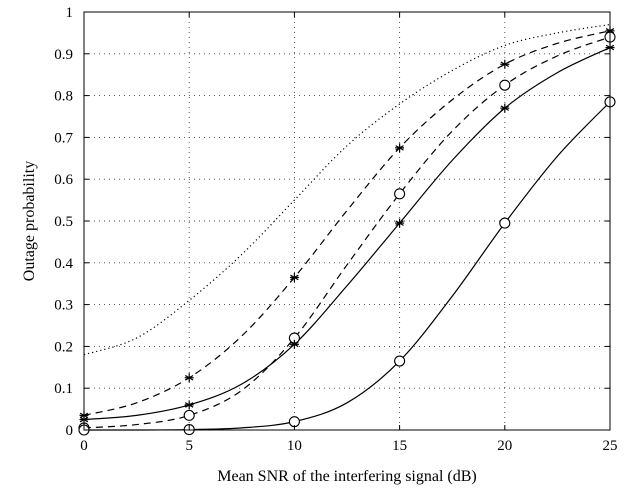  What do you see at coordinates (63, 97) in the screenshot?
I see `y-tick-label: 0.8` at bounding box center [63, 97].